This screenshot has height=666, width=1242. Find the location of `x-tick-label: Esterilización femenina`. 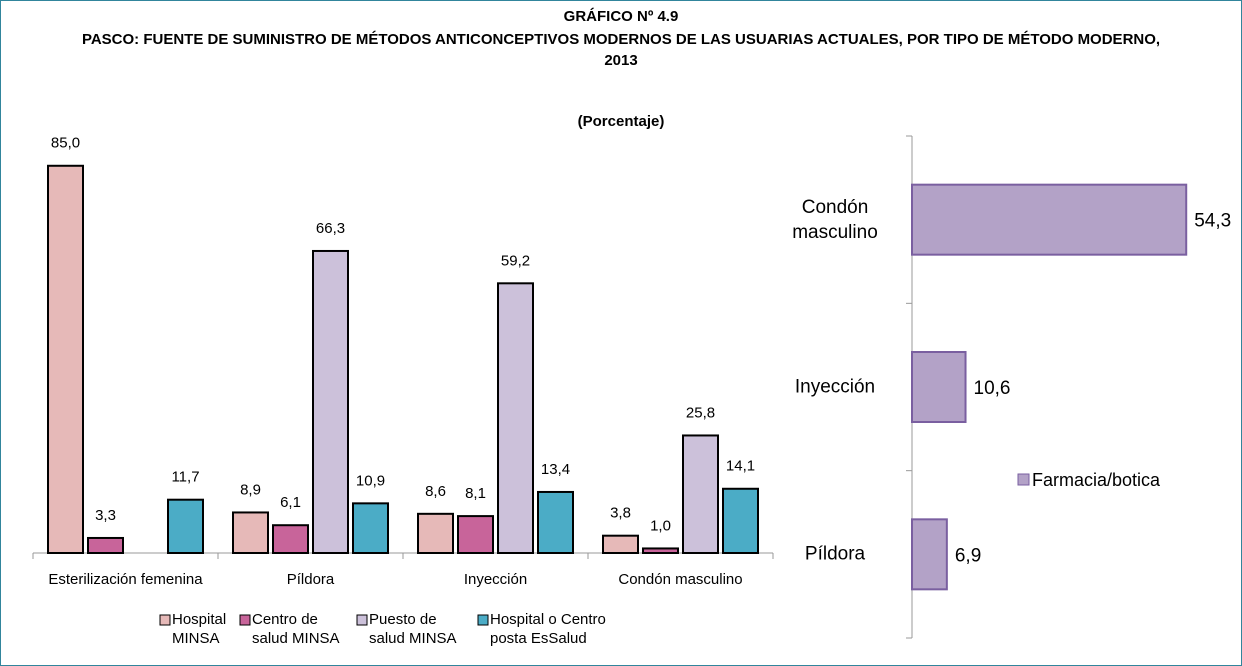

x-tick-label: Esterilización femenina is located at coordinates (125, 579).